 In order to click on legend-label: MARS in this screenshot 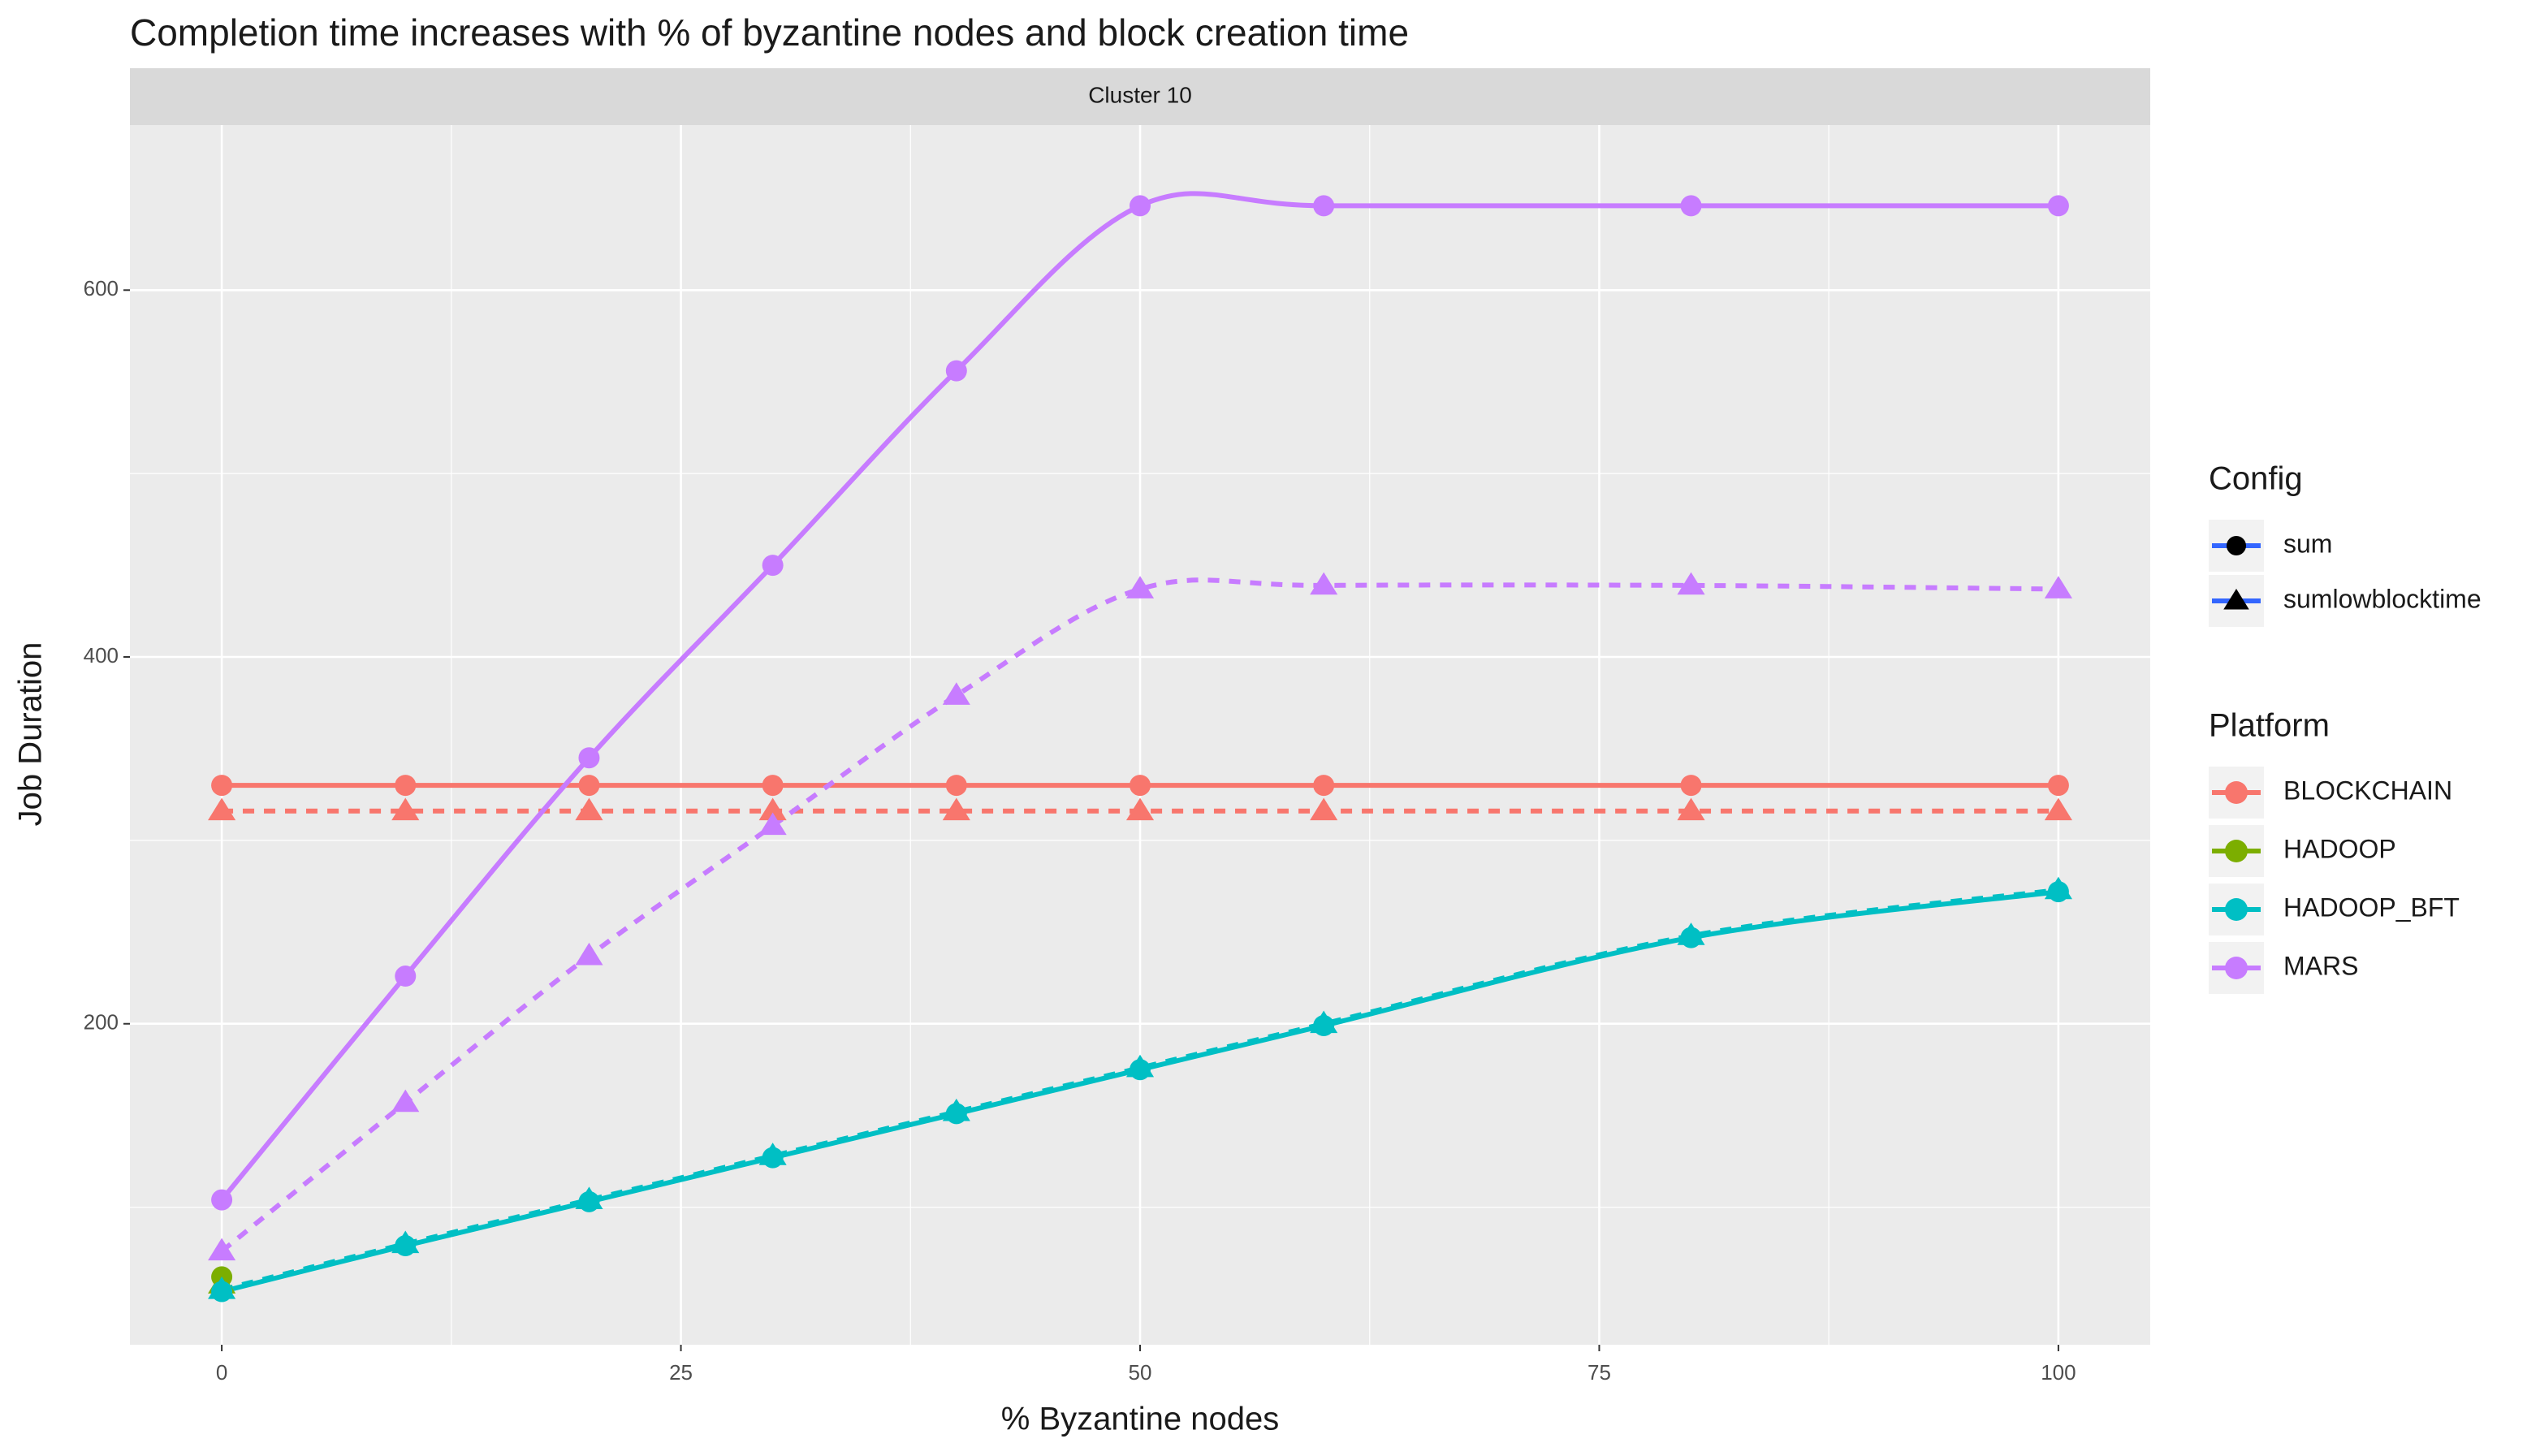, I will do `click(2320, 965)`.